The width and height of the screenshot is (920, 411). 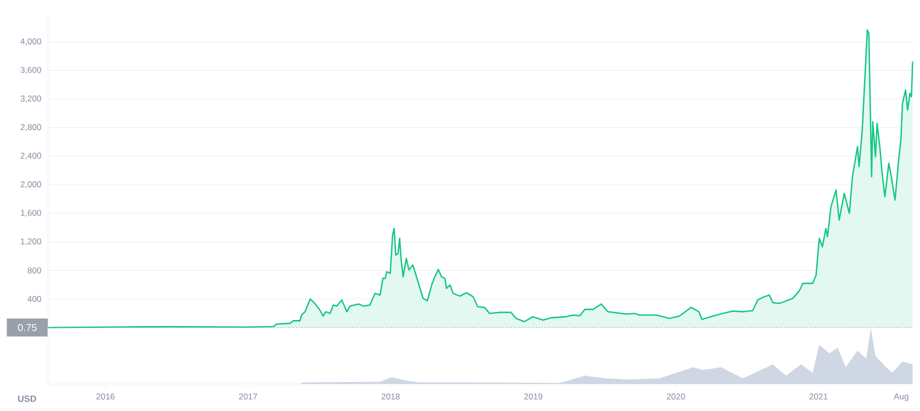 I want to click on y-tick-label: 2,000, so click(x=31, y=184).